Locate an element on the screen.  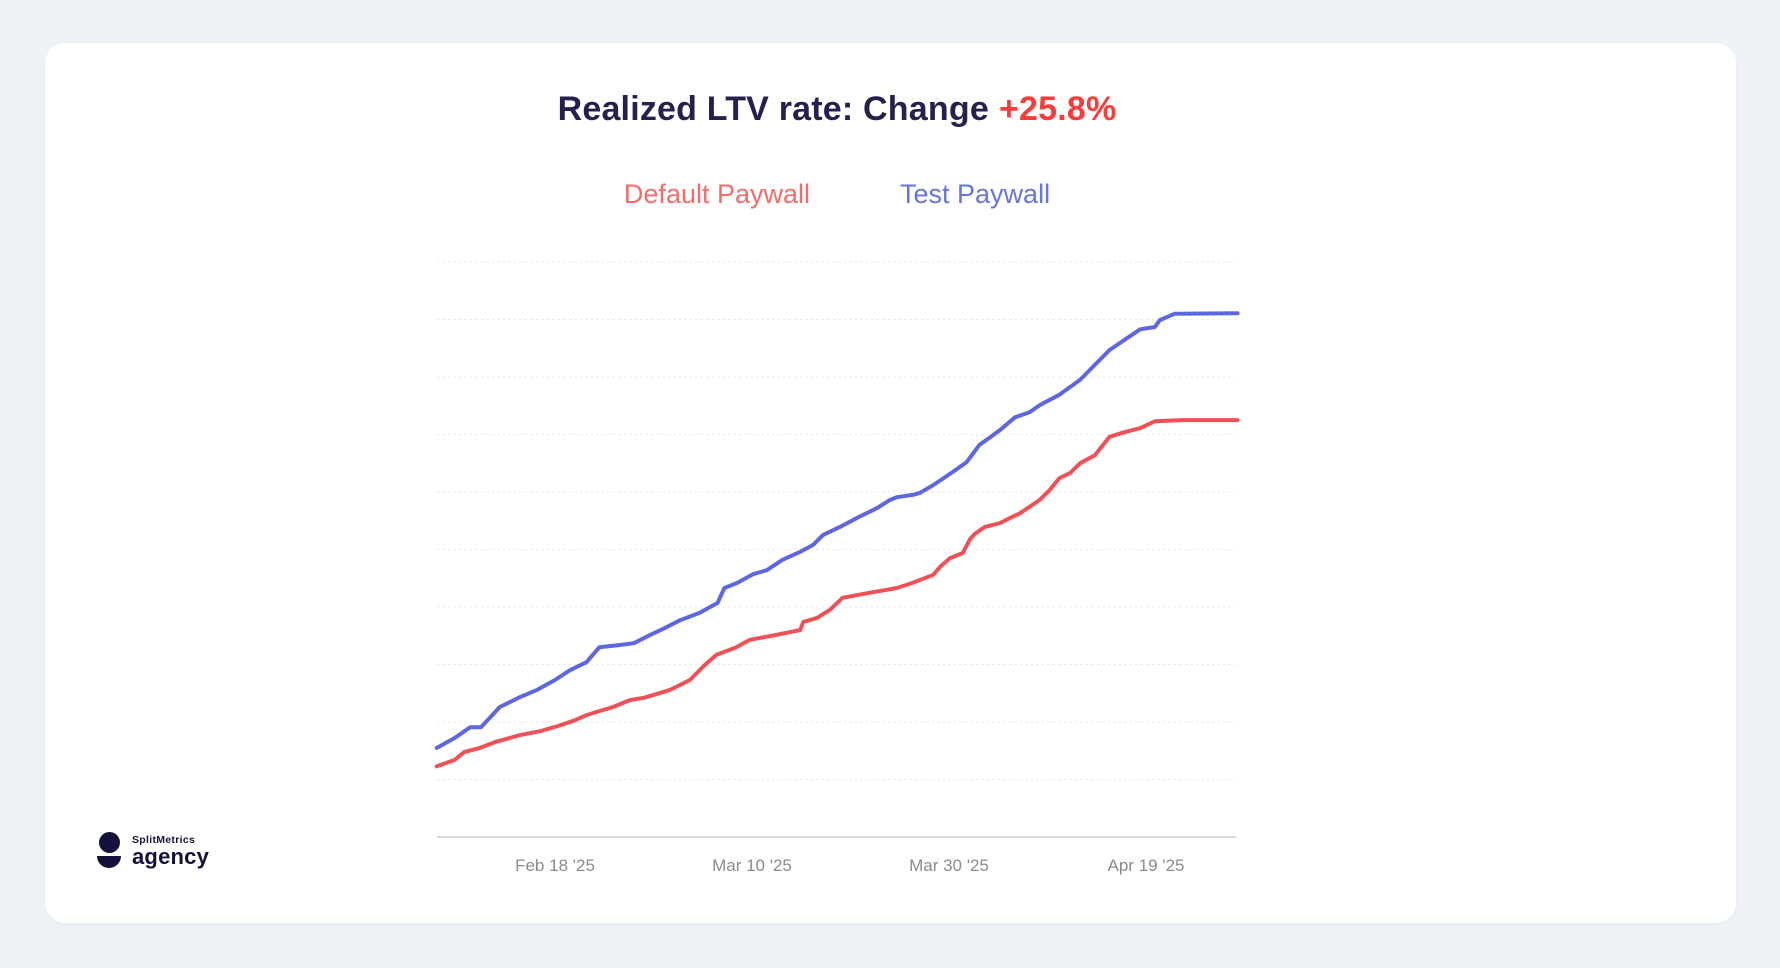
chart-title-text: Realized LTV rate: Change is located at coordinates (773, 109).